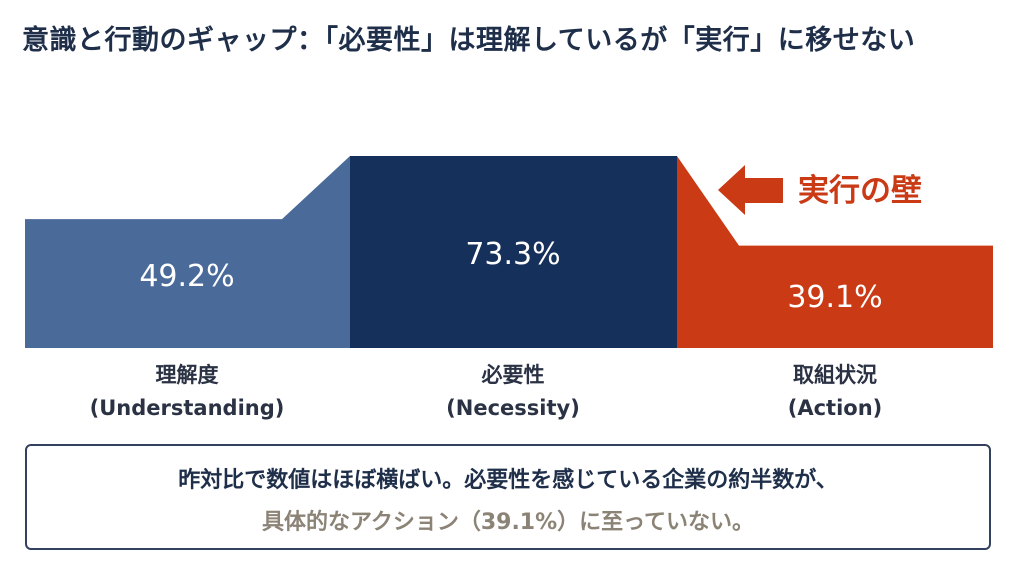 Image resolution: width=1024 pixels, height=563 pixels. I want to click on value-label-necessity: 73.3%, so click(512, 254).